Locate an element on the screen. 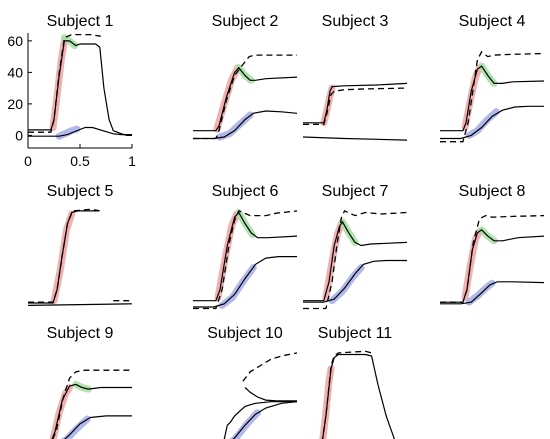 This screenshot has height=439, width=550. subject-panel: Subject 6 is located at coordinates (245, 246).